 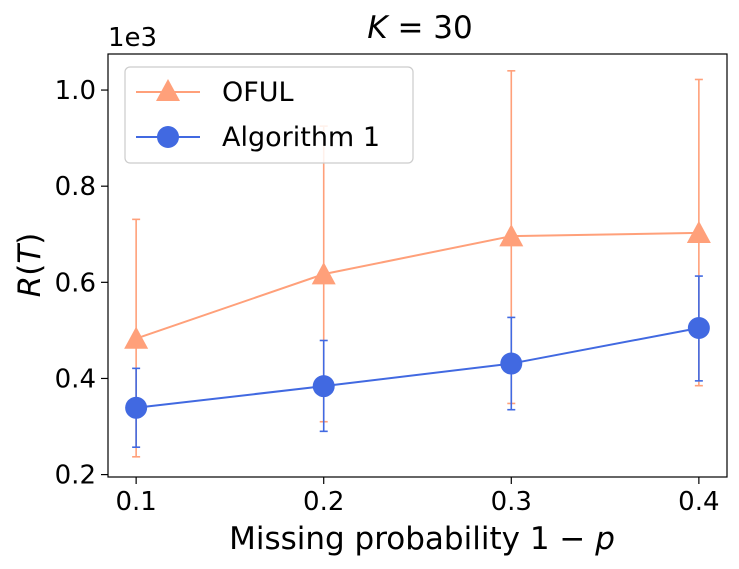 I want to click on legend-entry-oful: OFUL, so click(x=215, y=92).